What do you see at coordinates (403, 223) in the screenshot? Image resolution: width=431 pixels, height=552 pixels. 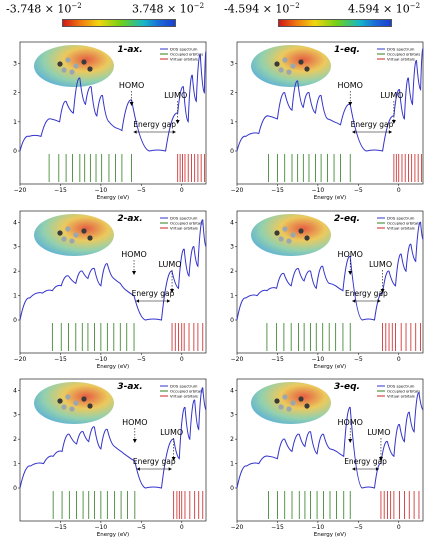 I see `legend-label: Occupied orbitals` at bounding box center [403, 223].